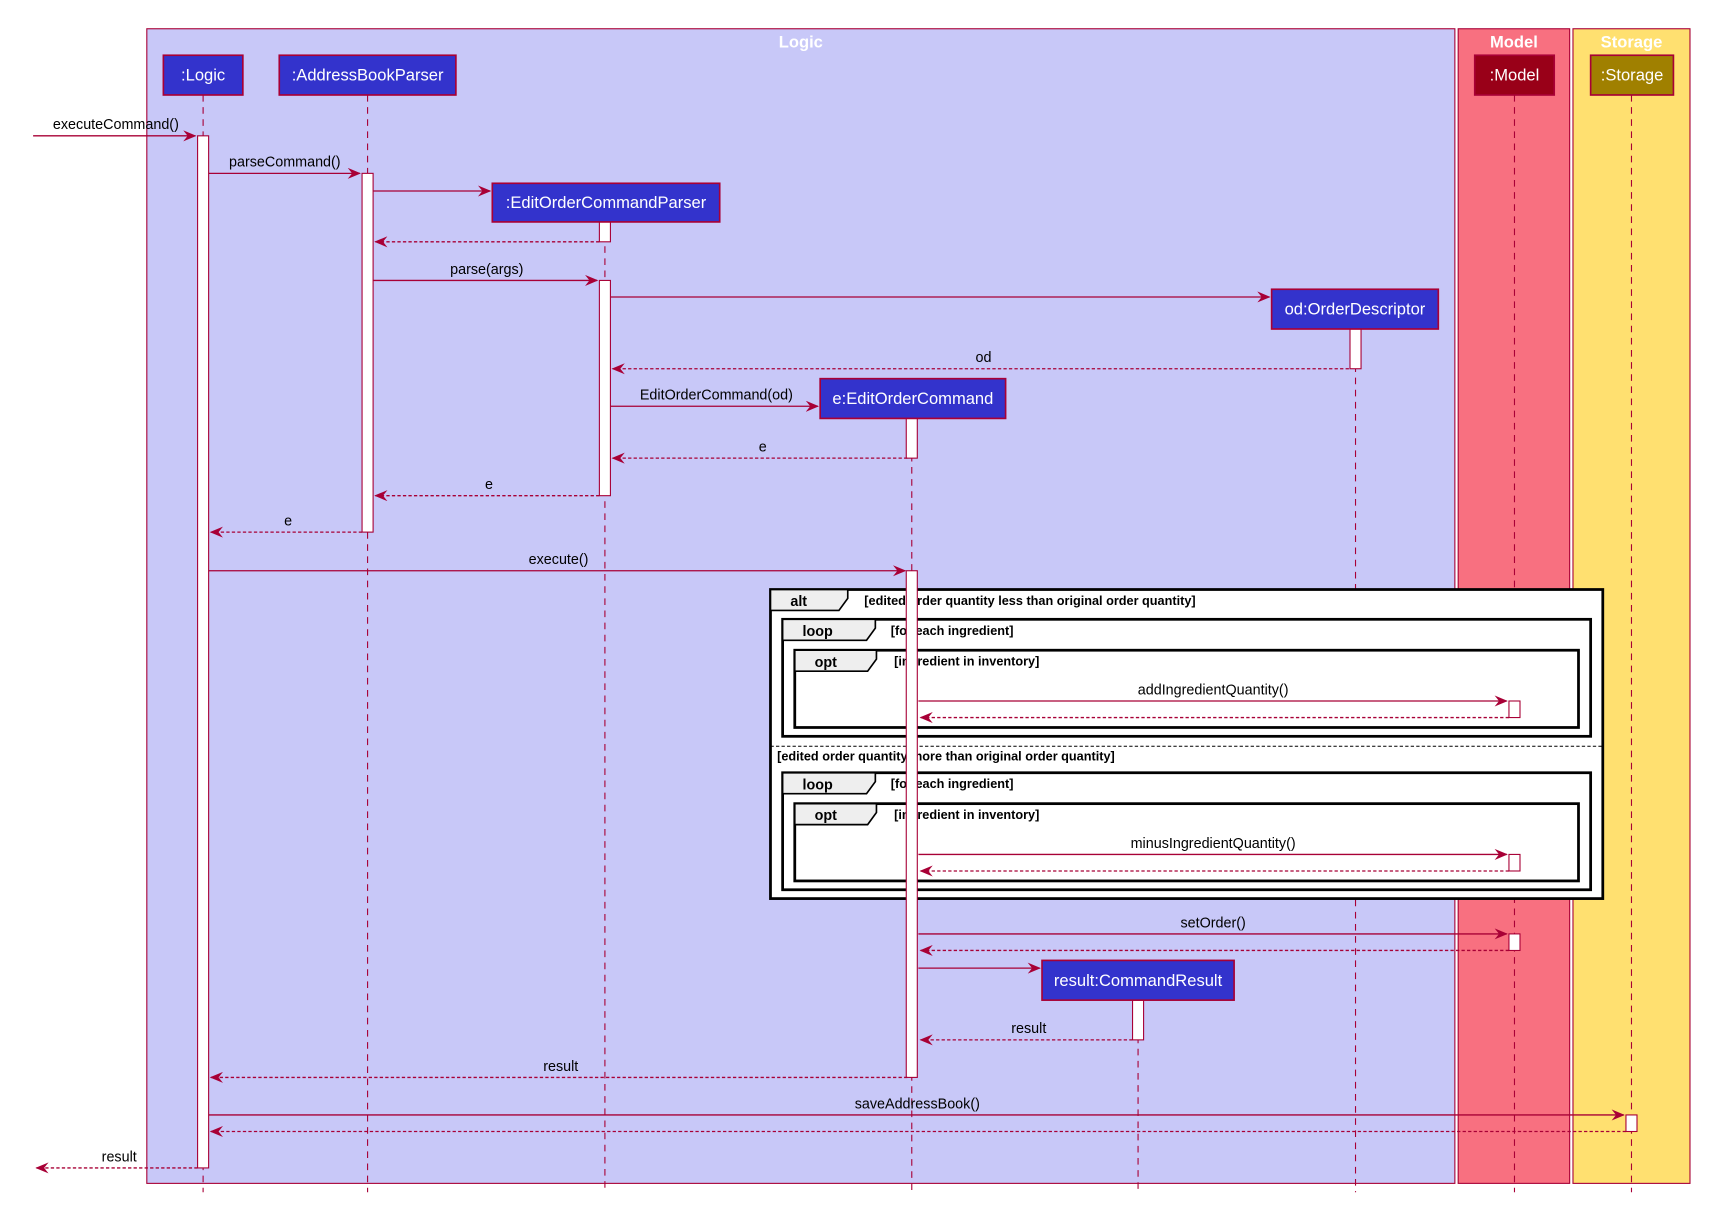  Describe the element at coordinates (203, 652) in the screenshot. I see `activation-bar-logic` at that location.